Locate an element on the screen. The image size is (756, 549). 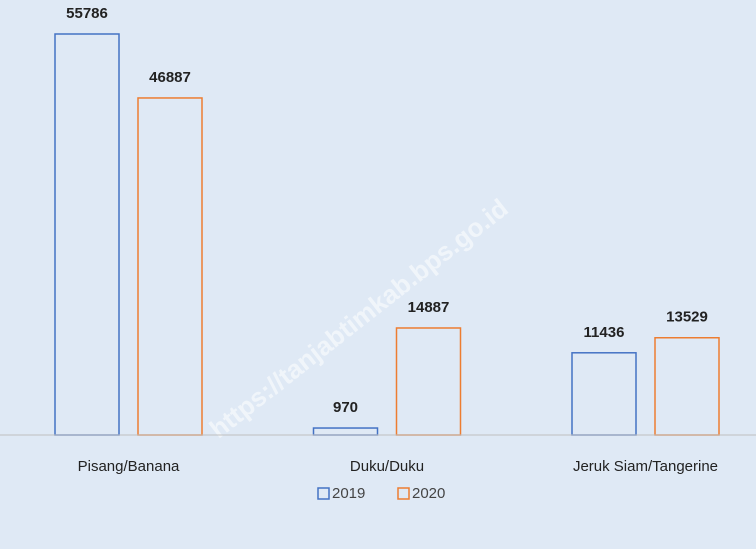
legend-label: 2019 is located at coordinates (348, 493).